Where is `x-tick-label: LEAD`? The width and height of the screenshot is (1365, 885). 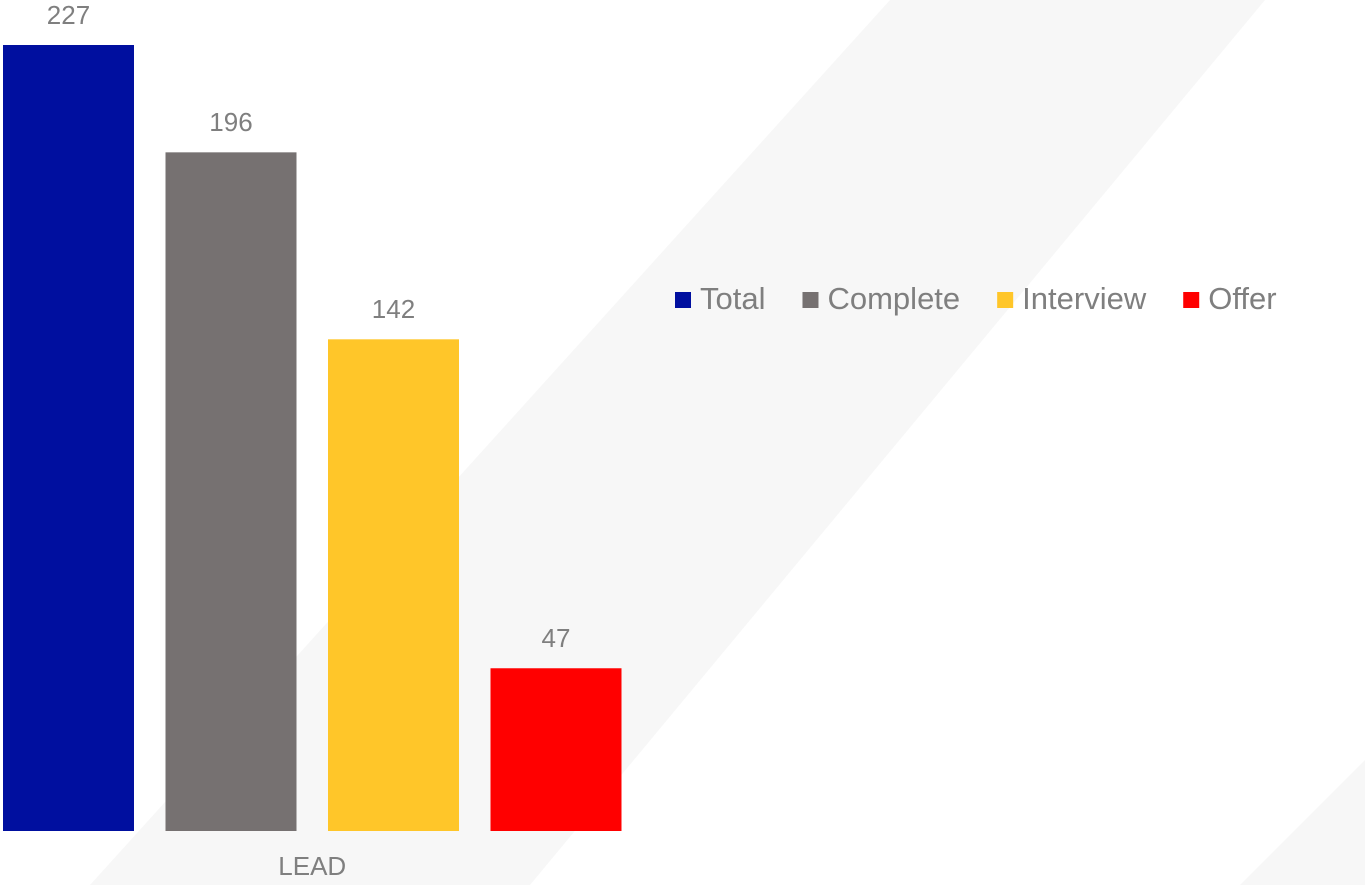
x-tick-label: LEAD is located at coordinates (312, 866).